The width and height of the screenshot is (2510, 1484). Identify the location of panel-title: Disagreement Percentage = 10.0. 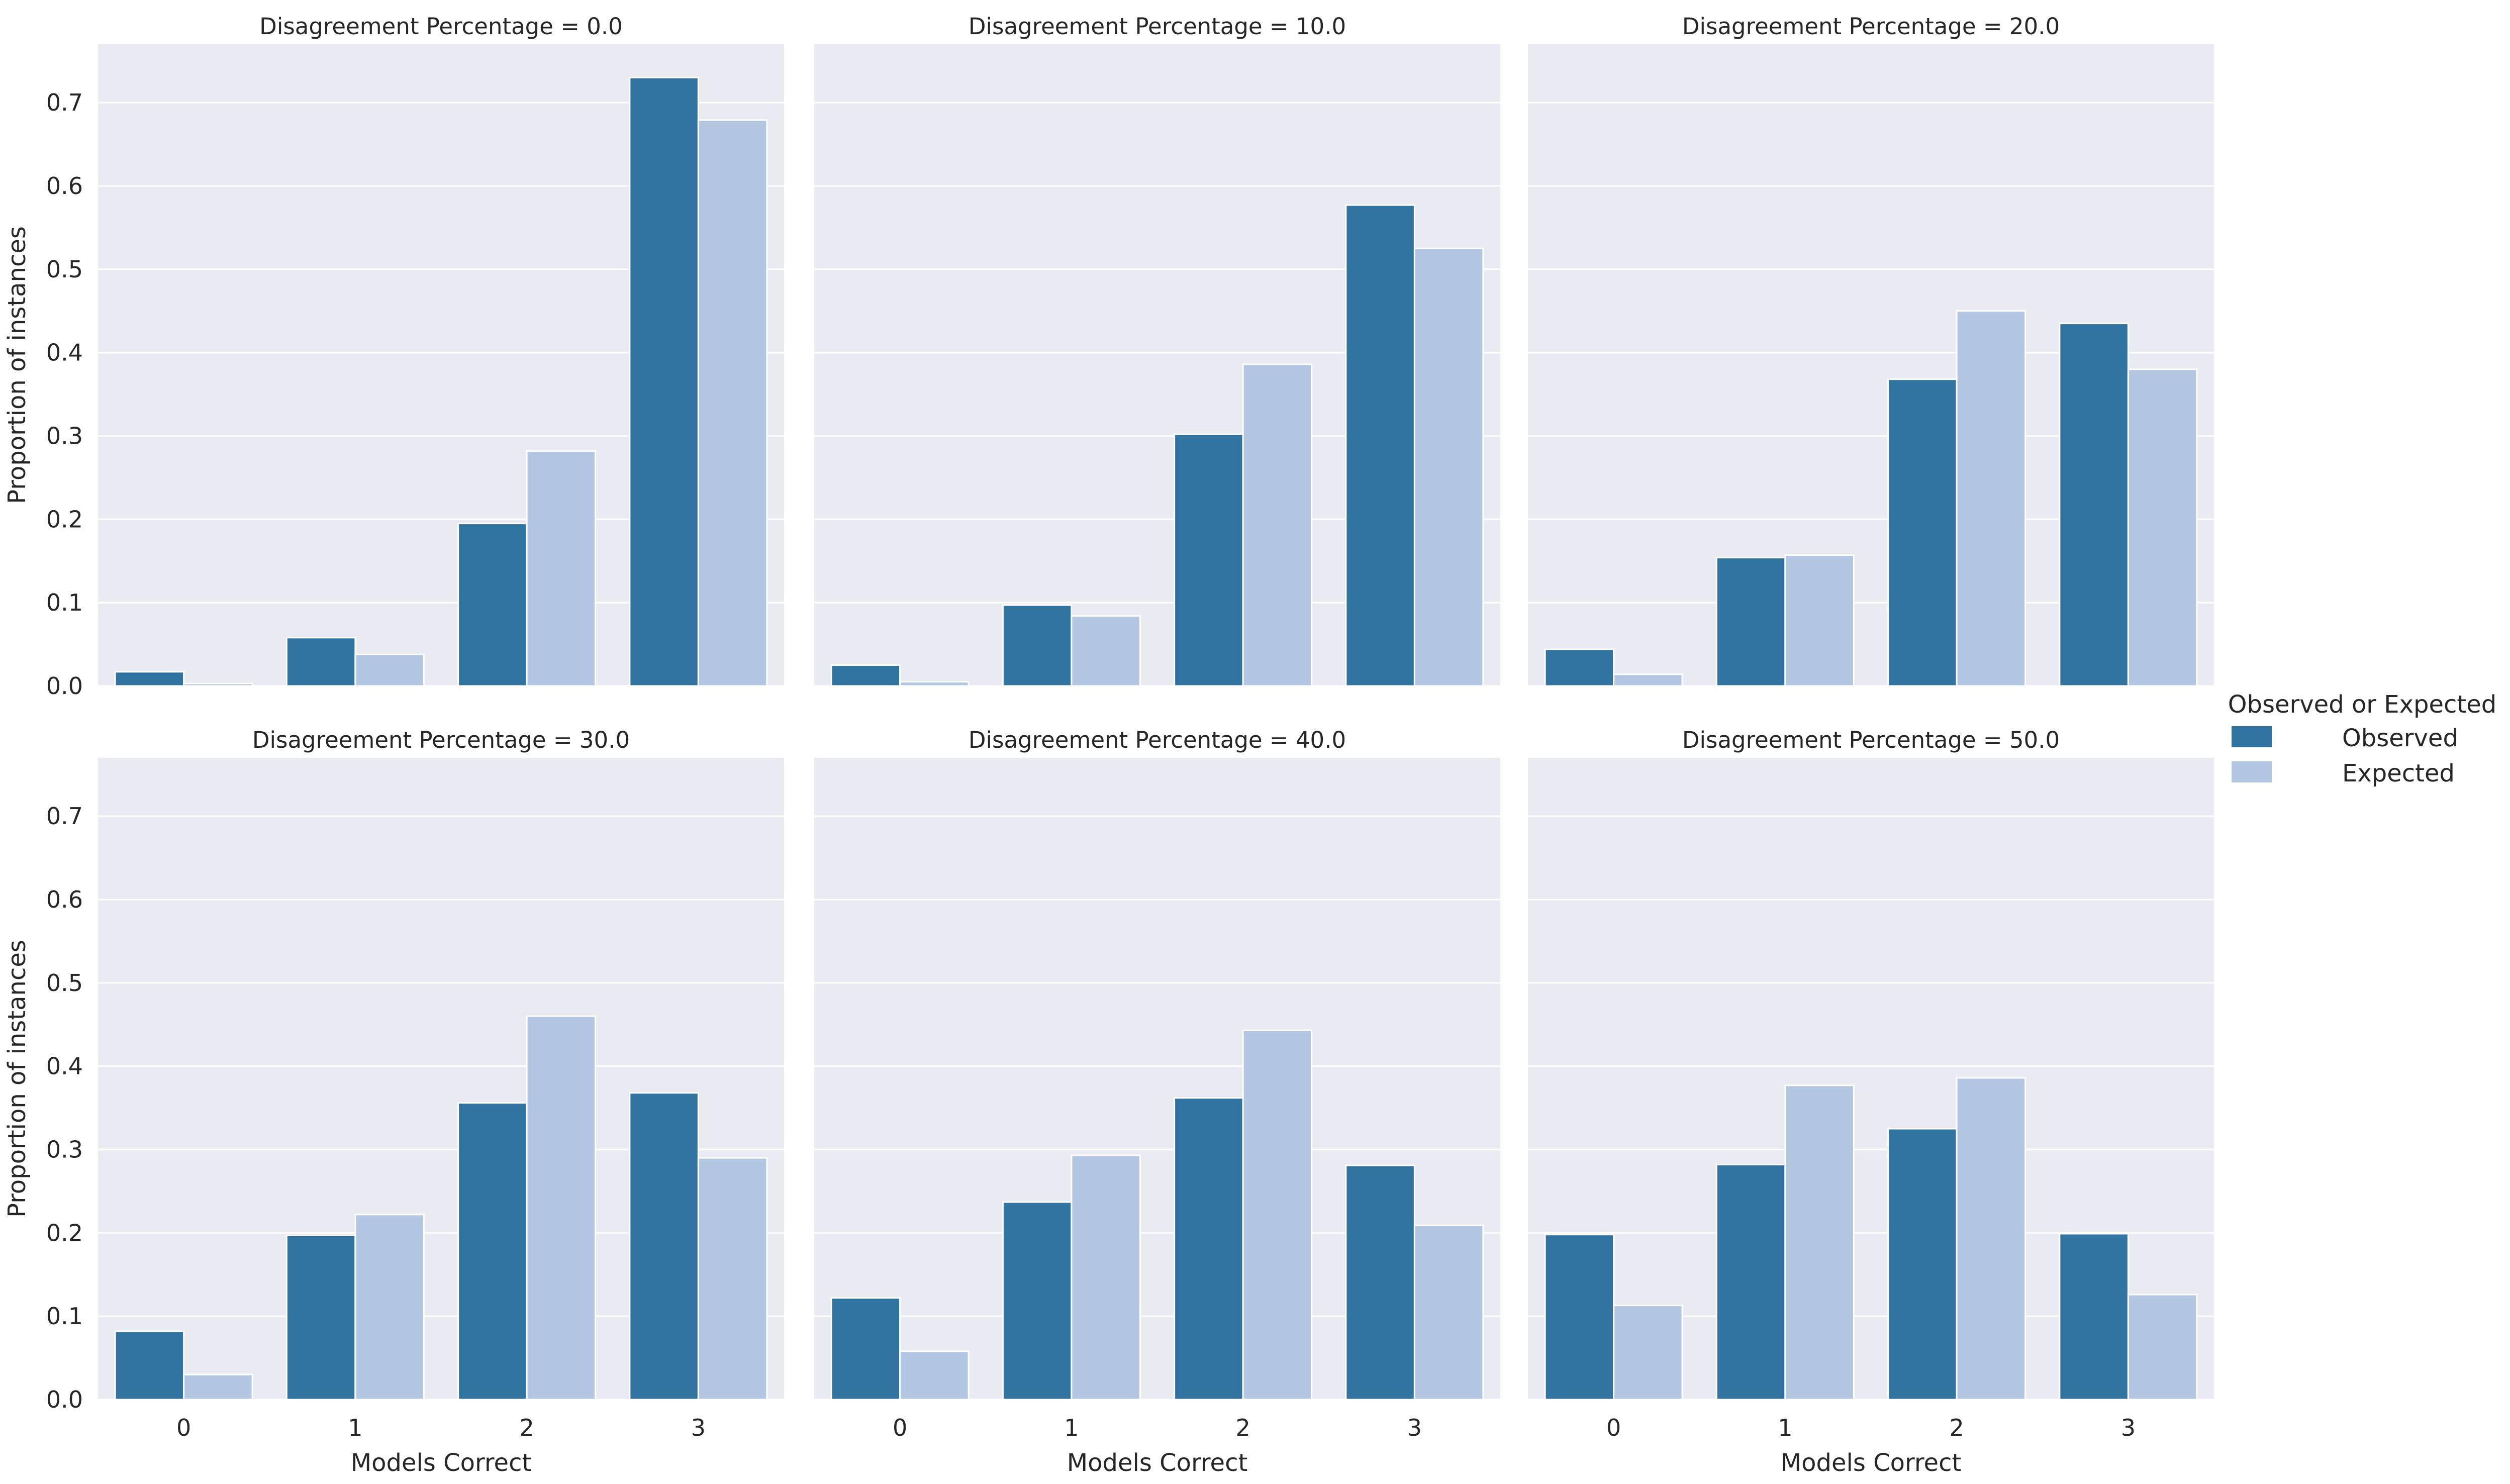
(1157, 27).